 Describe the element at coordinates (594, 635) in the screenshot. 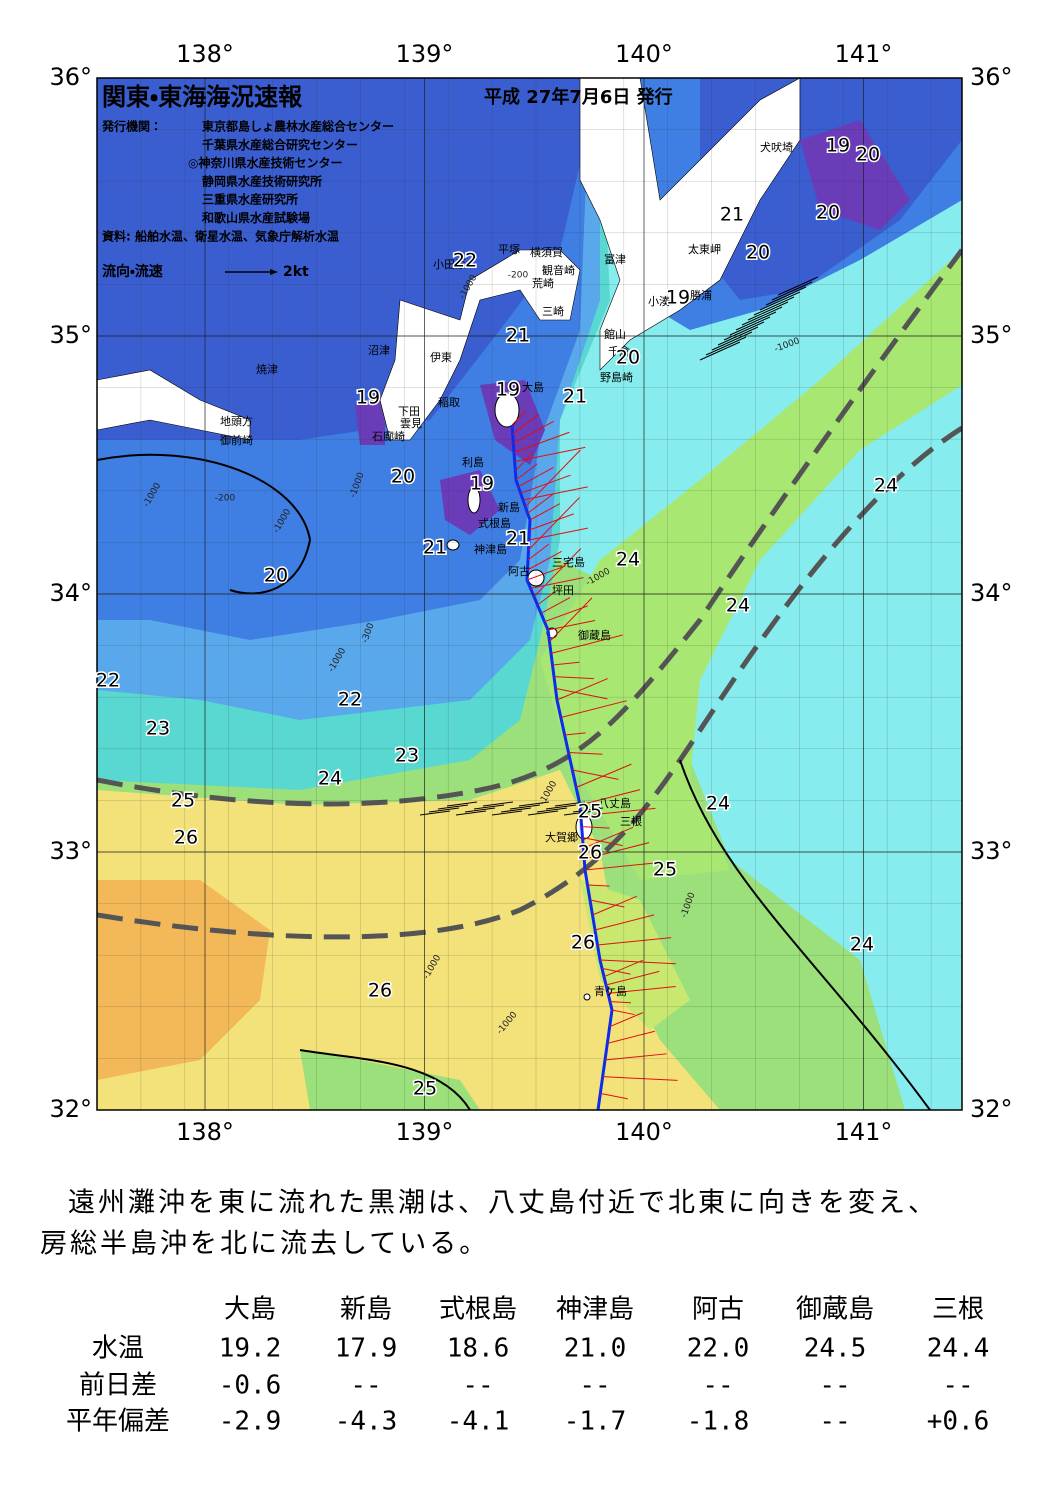

I see `place-name: 御蔵島` at that location.